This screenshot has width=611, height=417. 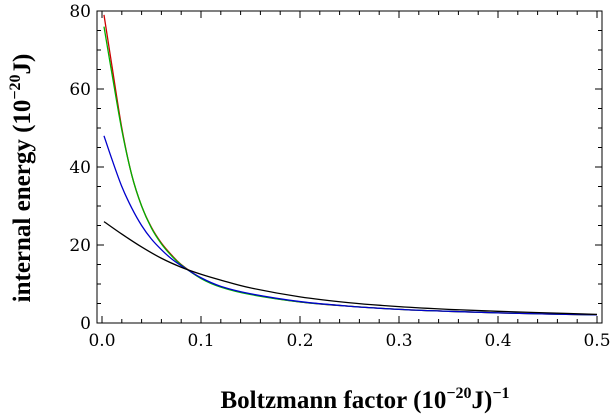 I want to click on y-axis-label-unit: J), so click(x=22, y=64).